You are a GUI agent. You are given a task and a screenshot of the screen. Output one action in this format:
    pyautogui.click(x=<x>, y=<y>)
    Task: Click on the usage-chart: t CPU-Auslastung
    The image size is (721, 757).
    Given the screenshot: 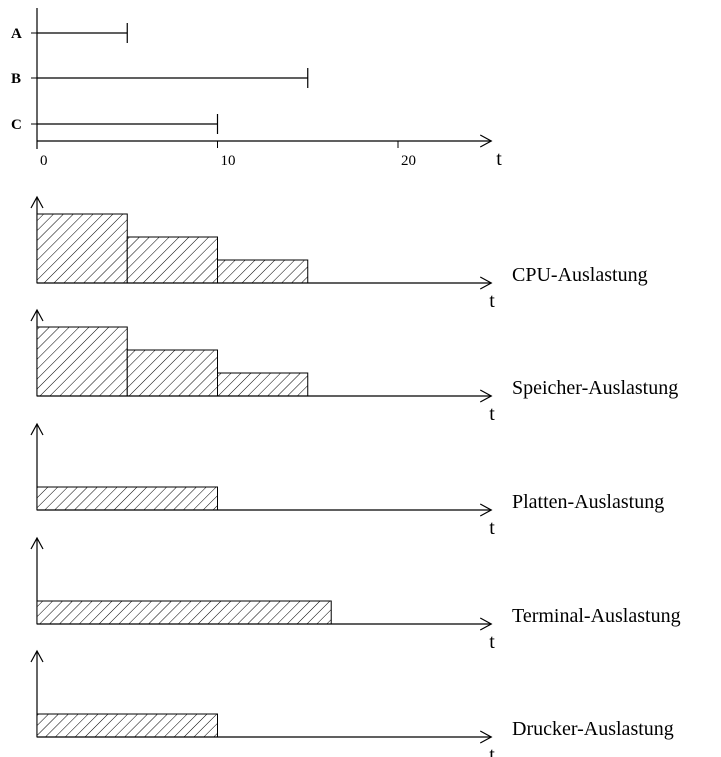 What is the action you would take?
    pyautogui.click(x=339, y=253)
    